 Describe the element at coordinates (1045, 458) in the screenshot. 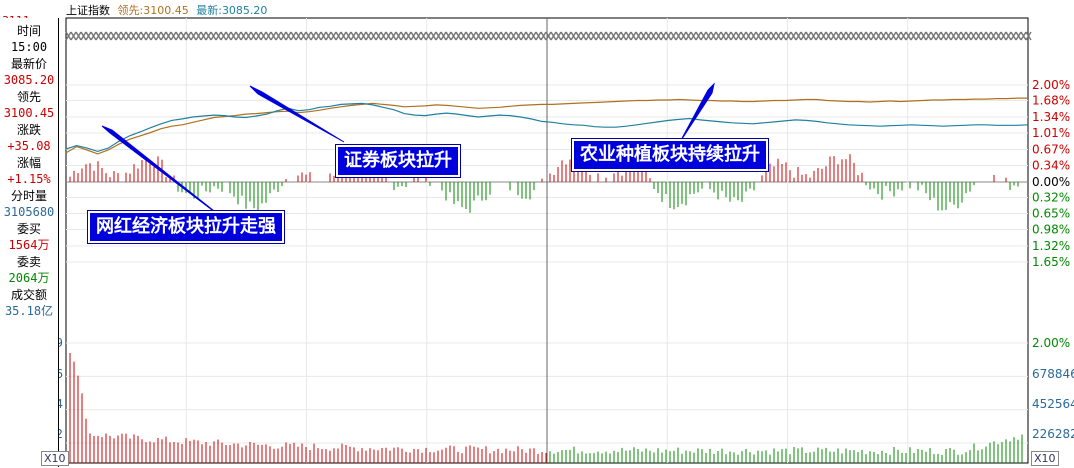

I see `zoom-x10-right: X10` at that location.